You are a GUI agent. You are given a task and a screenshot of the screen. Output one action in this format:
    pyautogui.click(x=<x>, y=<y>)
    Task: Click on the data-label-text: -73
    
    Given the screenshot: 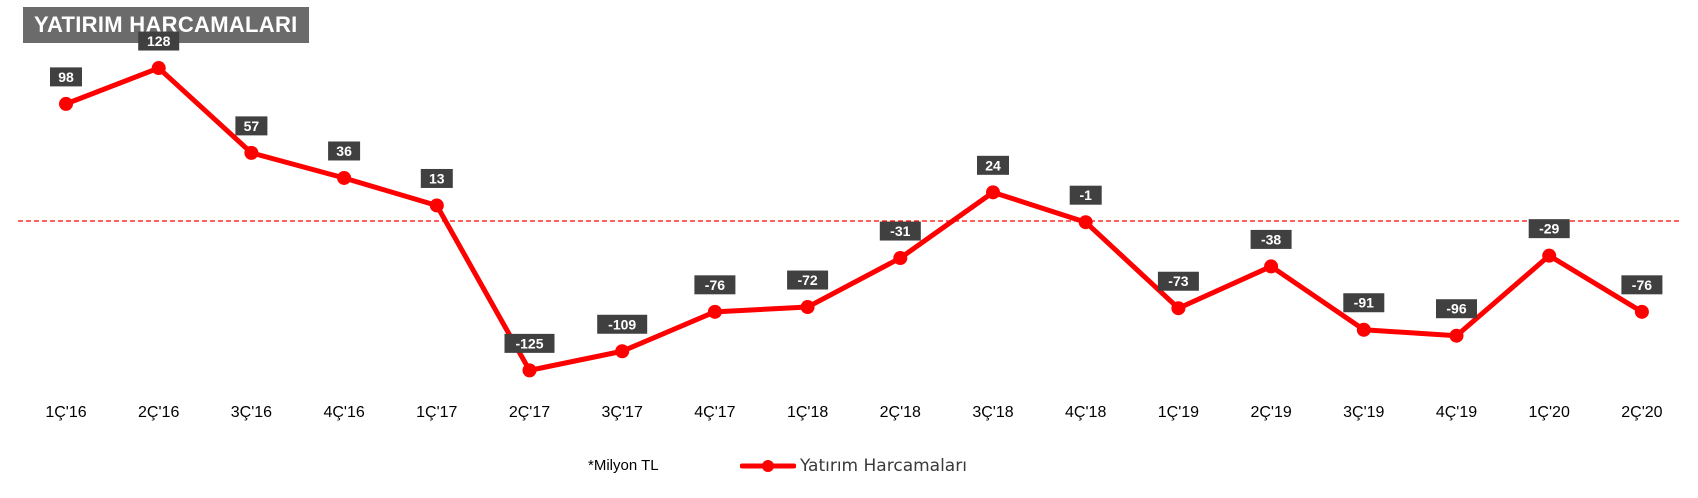 What is the action you would take?
    pyautogui.click(x=1178, y=281)
    